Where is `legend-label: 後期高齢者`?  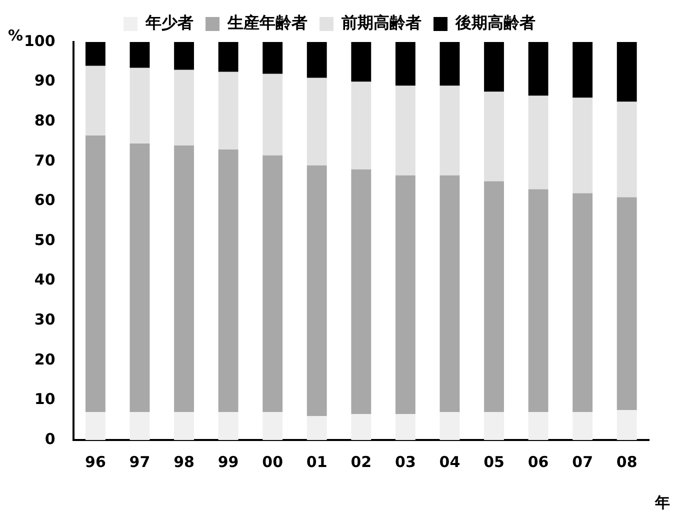 legend-label: 後期高齢者 is located at coordinates (495, 22).